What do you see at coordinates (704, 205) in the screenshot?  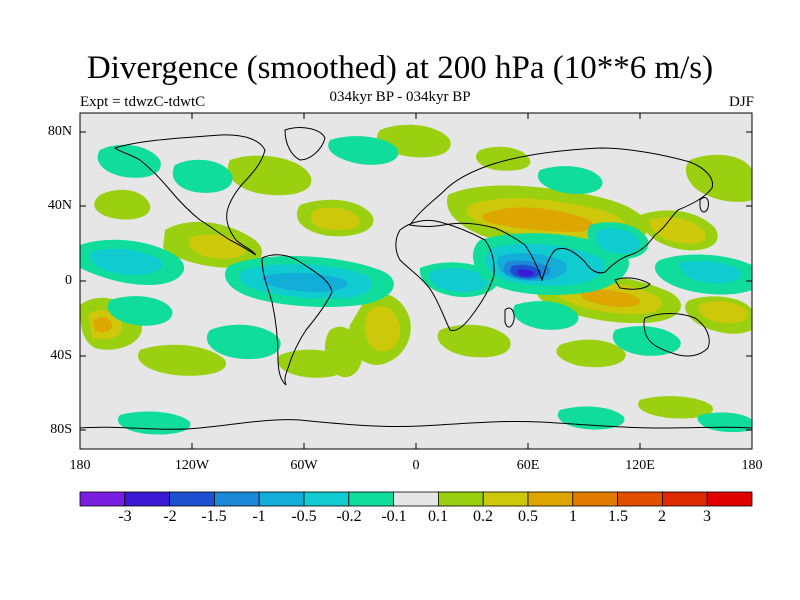 I see `coastline-japan` at bounding box center [704, 205].